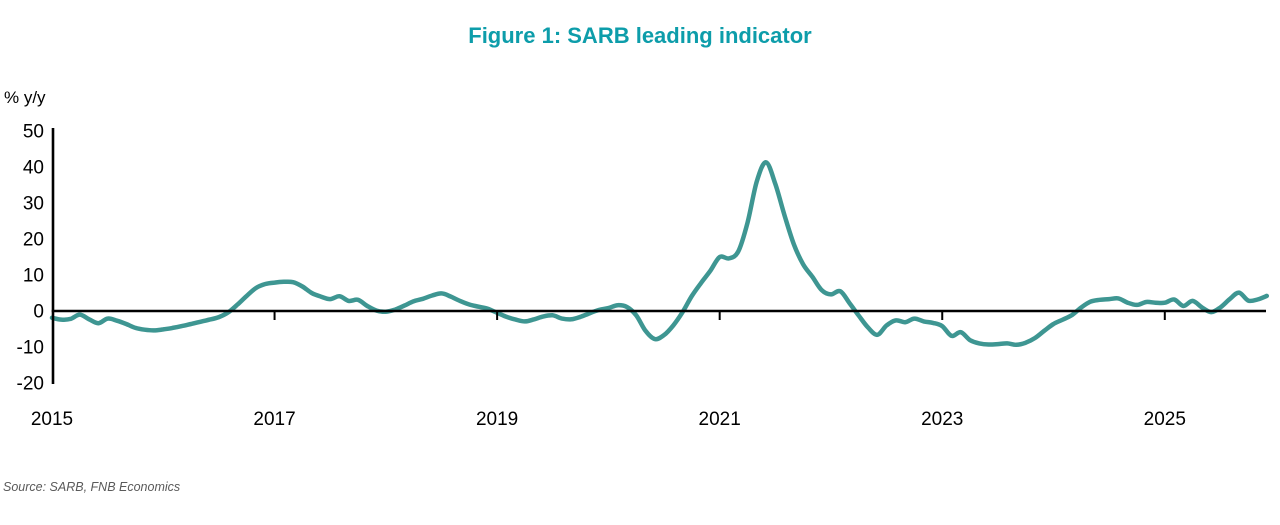 The height and width of the screenshot is (525, 1280). I want to click on y-tick-label: -10, so click(30, 348).